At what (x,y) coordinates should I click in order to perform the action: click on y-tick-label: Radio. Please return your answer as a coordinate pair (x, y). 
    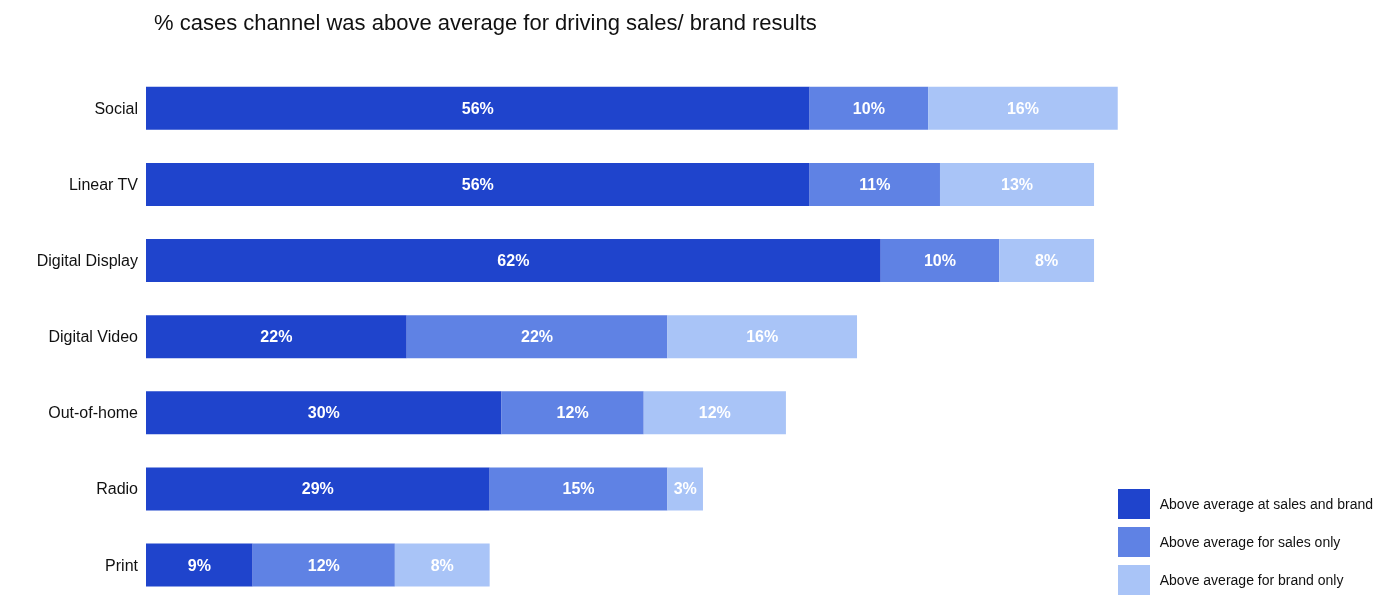
    Looking at the image, I should click on (117, 489).